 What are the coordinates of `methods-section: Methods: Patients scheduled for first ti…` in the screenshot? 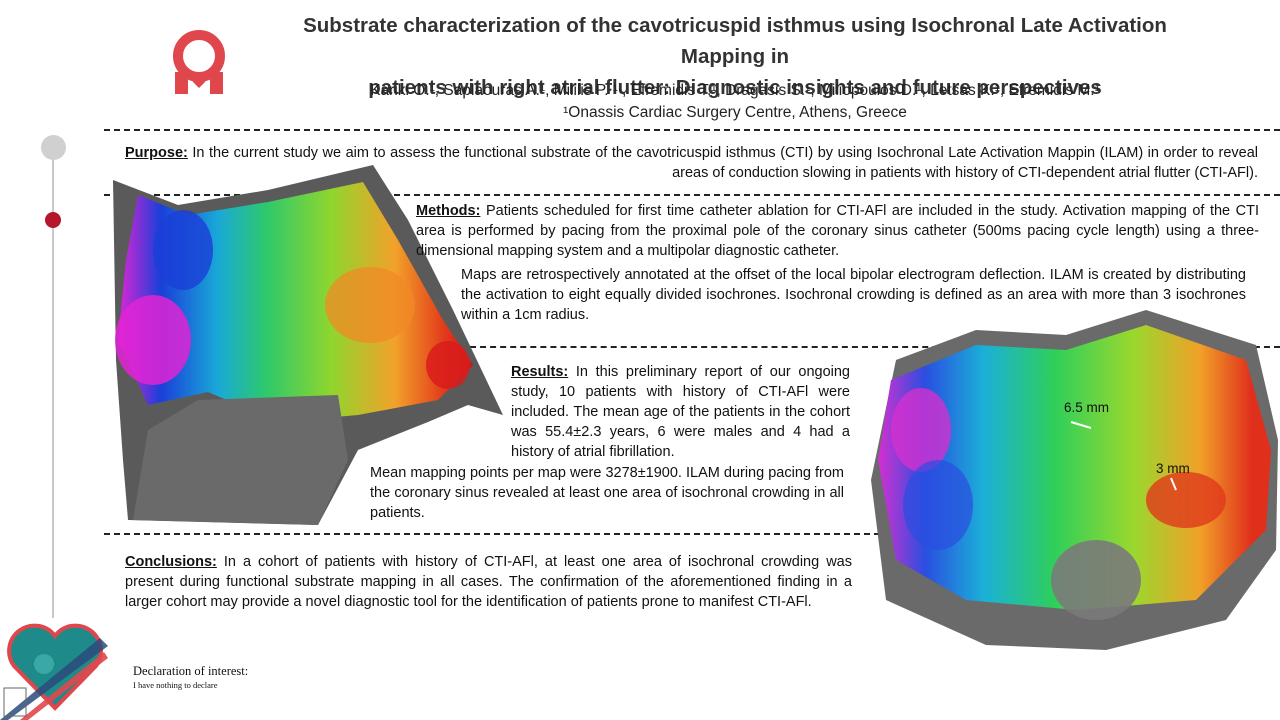 It's located at (837, 231).